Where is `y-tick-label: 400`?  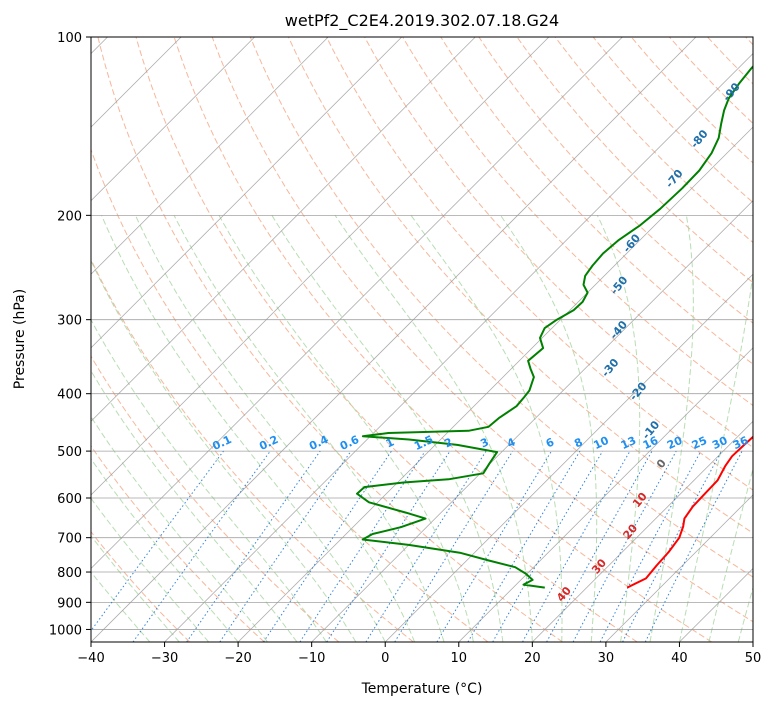
y-tick-label: 400 is located at coordinates (69, 395).